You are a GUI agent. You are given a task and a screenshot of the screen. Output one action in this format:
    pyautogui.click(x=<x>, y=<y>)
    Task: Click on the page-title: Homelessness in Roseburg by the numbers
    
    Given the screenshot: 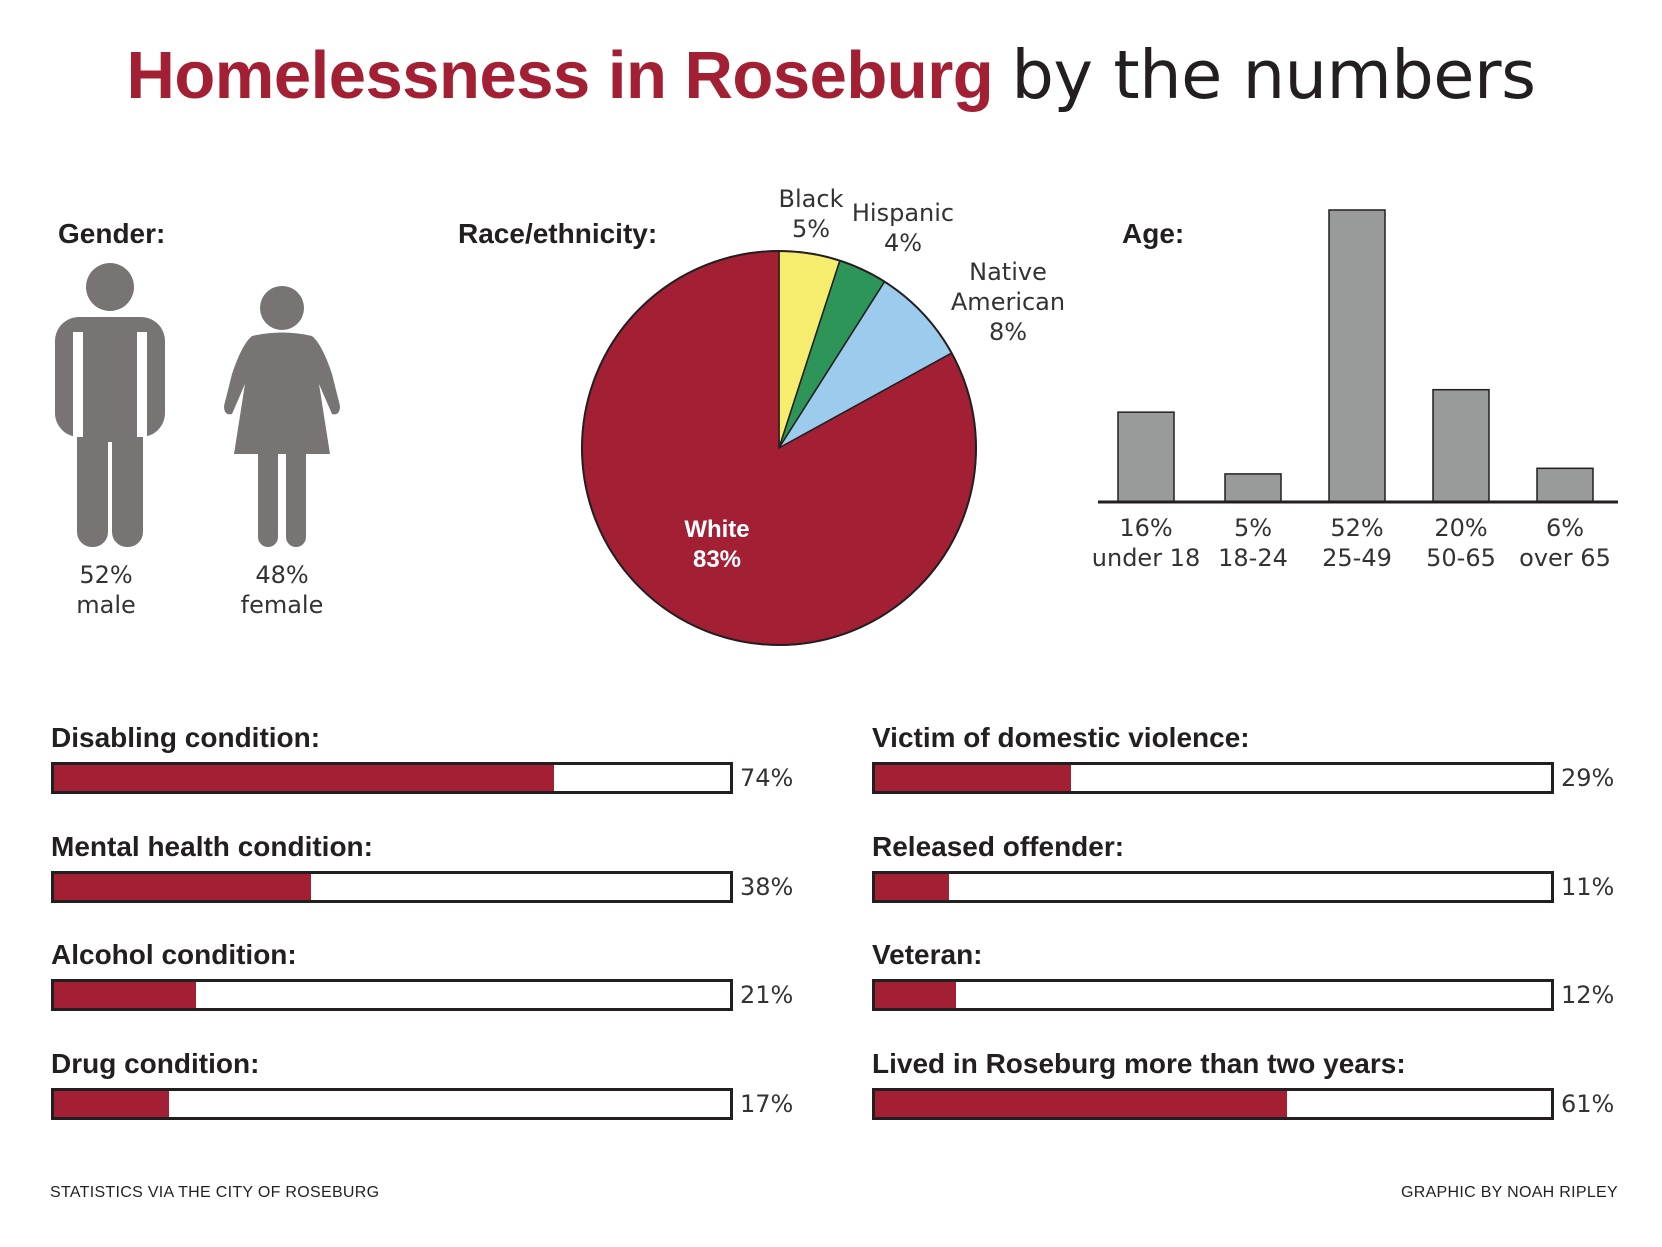 What is the action you would take?
    pyautogui.click(x=831, y=75)
    